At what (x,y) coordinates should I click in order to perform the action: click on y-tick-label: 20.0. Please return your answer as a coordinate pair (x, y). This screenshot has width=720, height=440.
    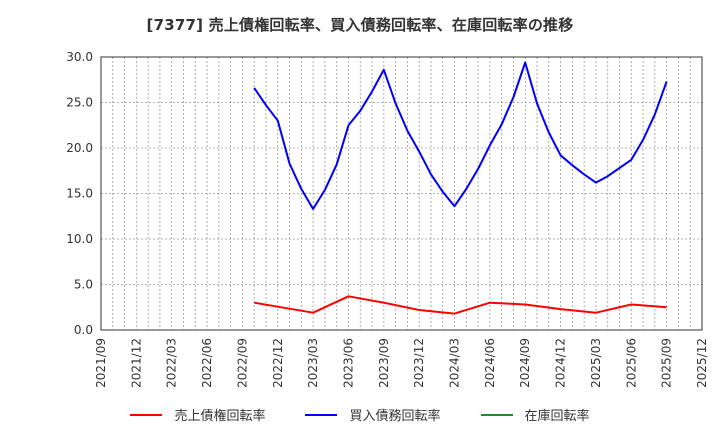
    Looking at the image, I should click on (79, 148).